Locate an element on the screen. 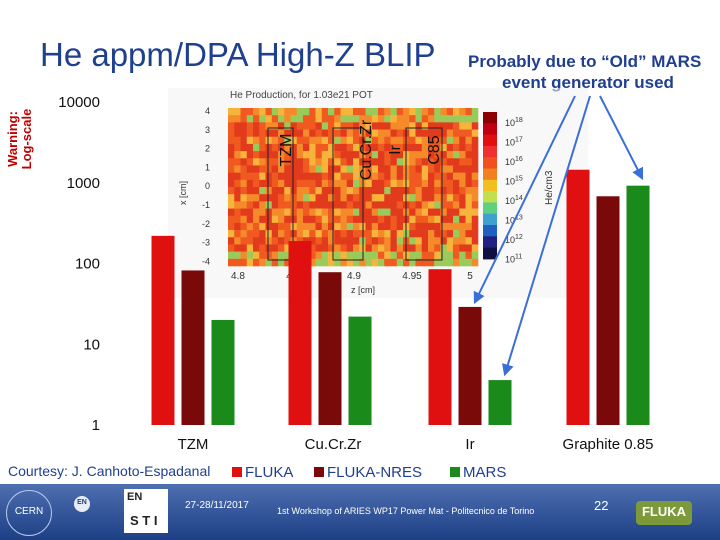  inset-x-tick: 4.9 is located at coordinates (354, 276).